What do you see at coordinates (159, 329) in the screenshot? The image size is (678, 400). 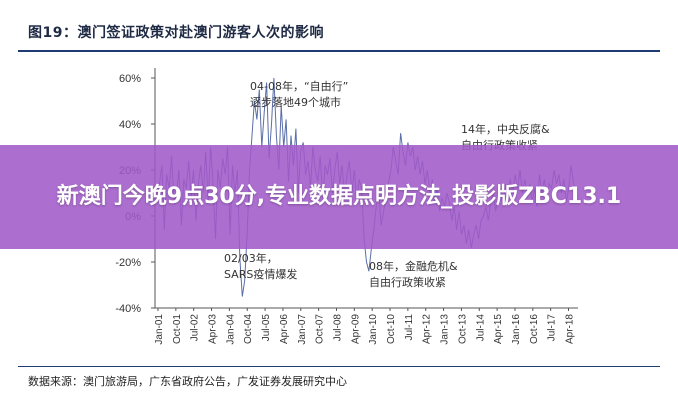 I see `x-tick-label: Jan-01` at bounding box center [159, 329].